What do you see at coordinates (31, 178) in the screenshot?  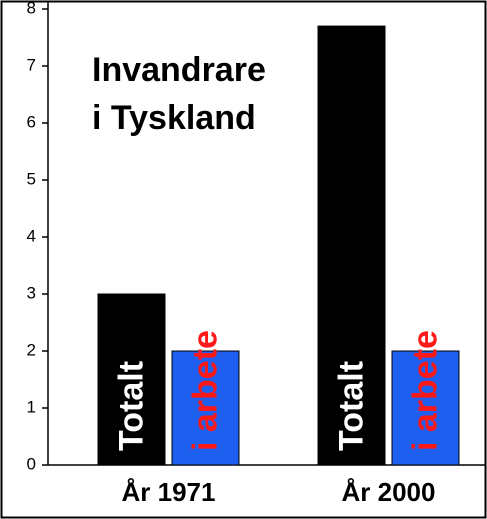 I see `y-tick-label: 5` at bounding box center [31, 178].